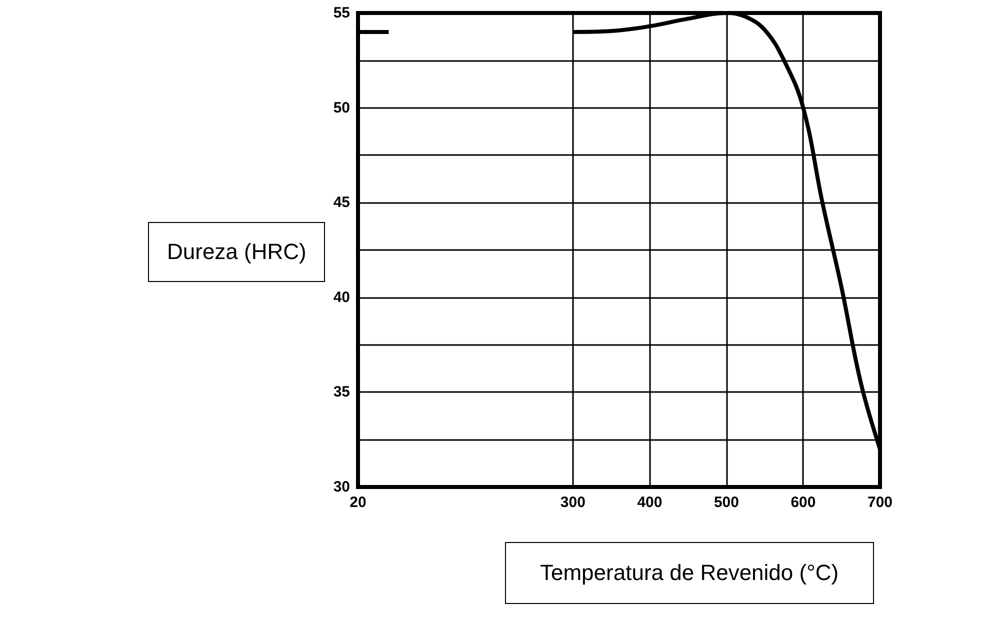 The image size is (984, 619). What do you see at coordinates (341, 392) in the screenshot?
I see `y-tick-label: 35` at bounding box center [341, 392].